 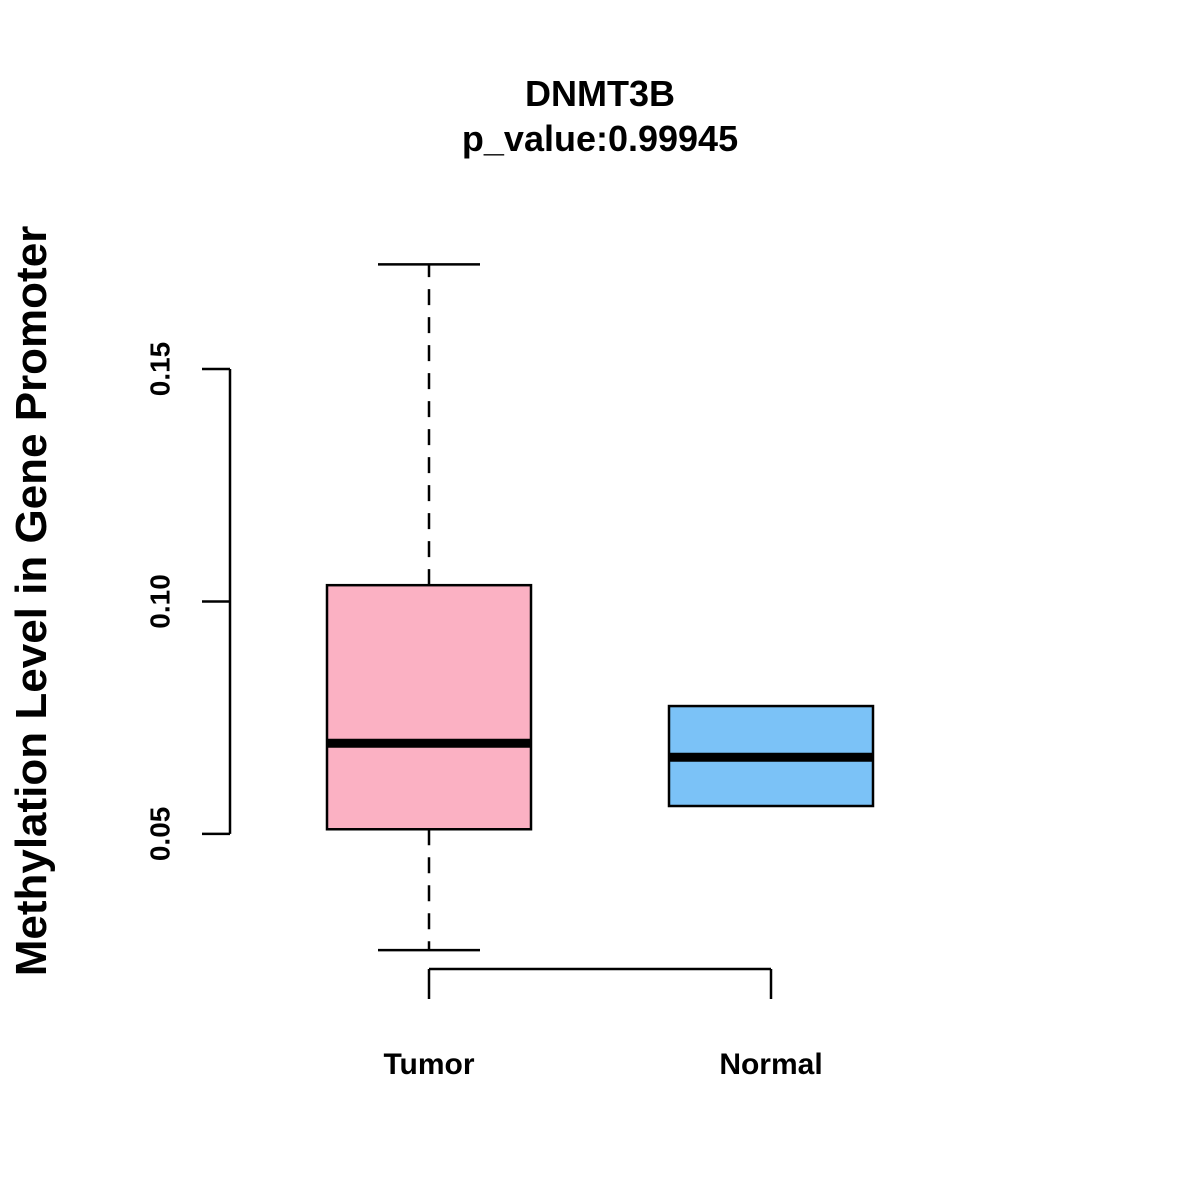 What do you see at coordinates (160, 369) in the screenshot?
I see `y-tick-label: 0.15` at bounding box center [160, 369].